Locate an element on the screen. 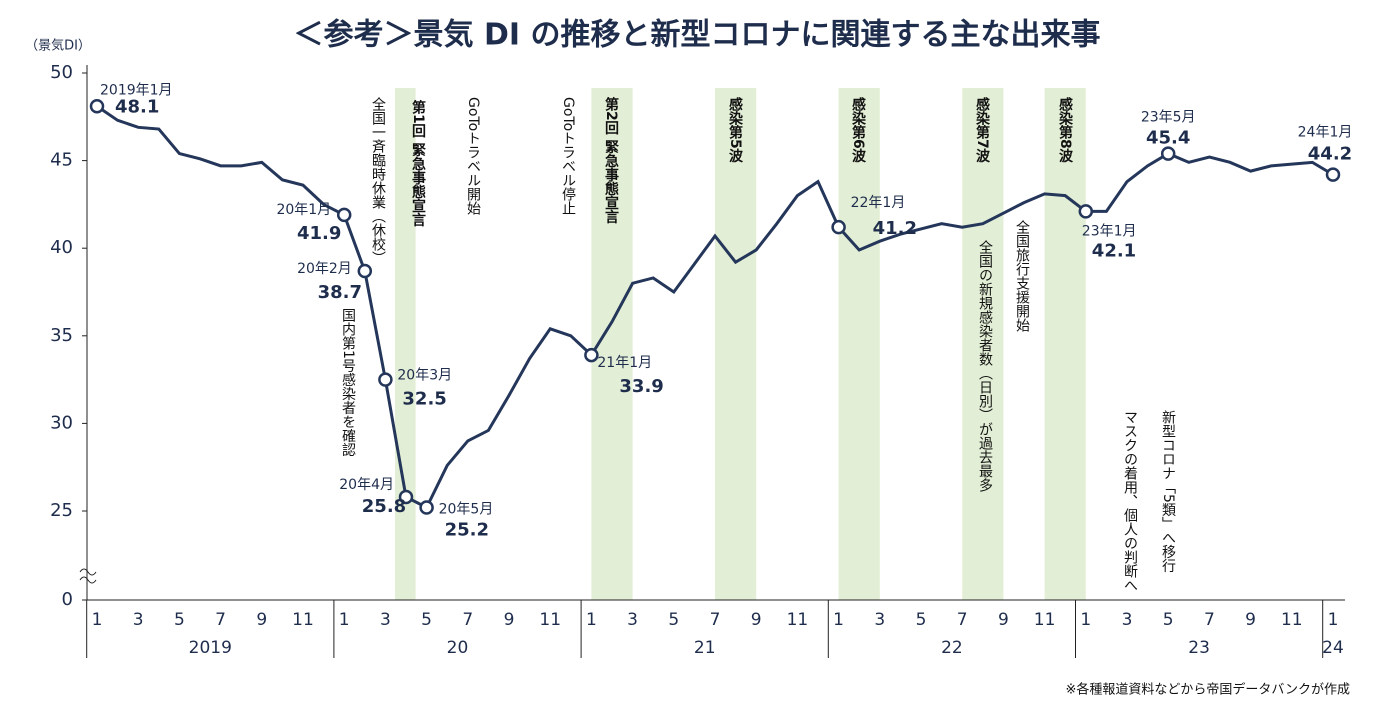  year-label: 2019 is located at coordinates (210, 648).